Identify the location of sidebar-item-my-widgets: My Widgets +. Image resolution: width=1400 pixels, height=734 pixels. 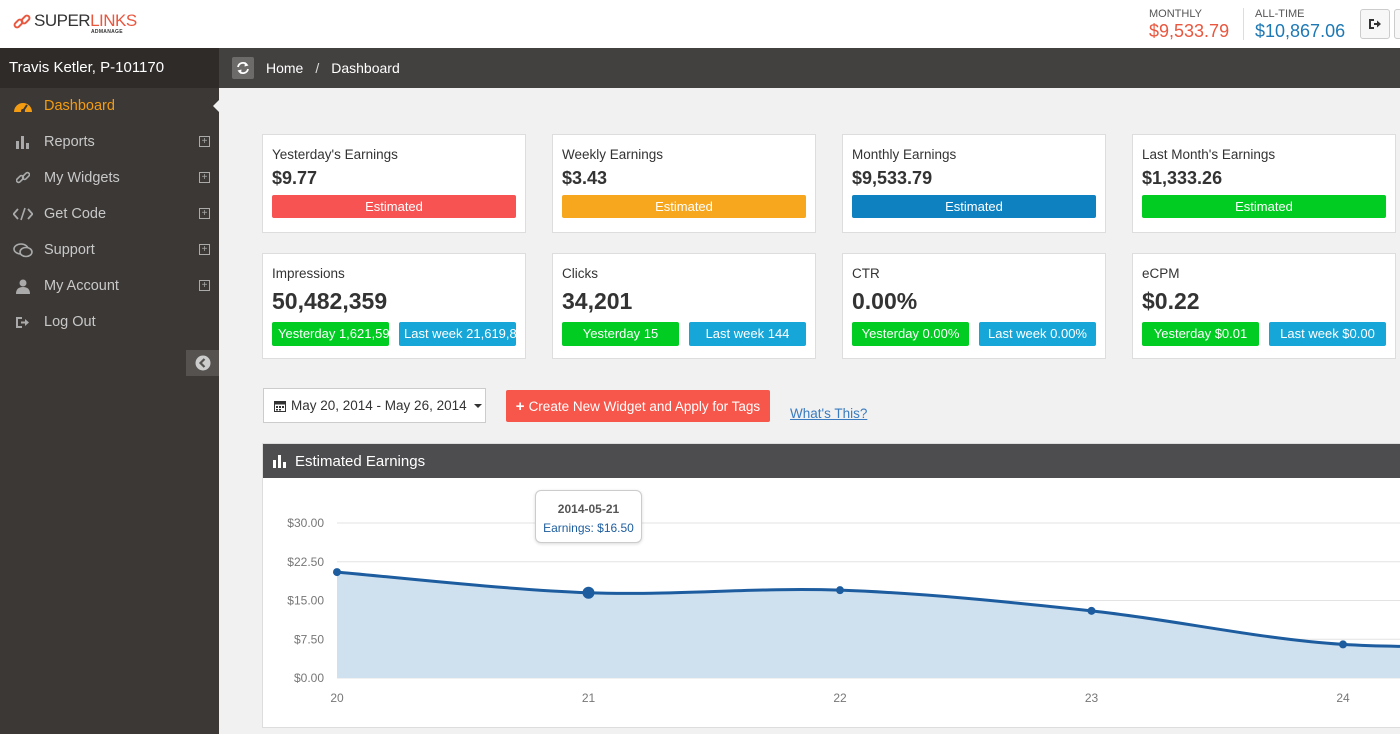
(109, 178).